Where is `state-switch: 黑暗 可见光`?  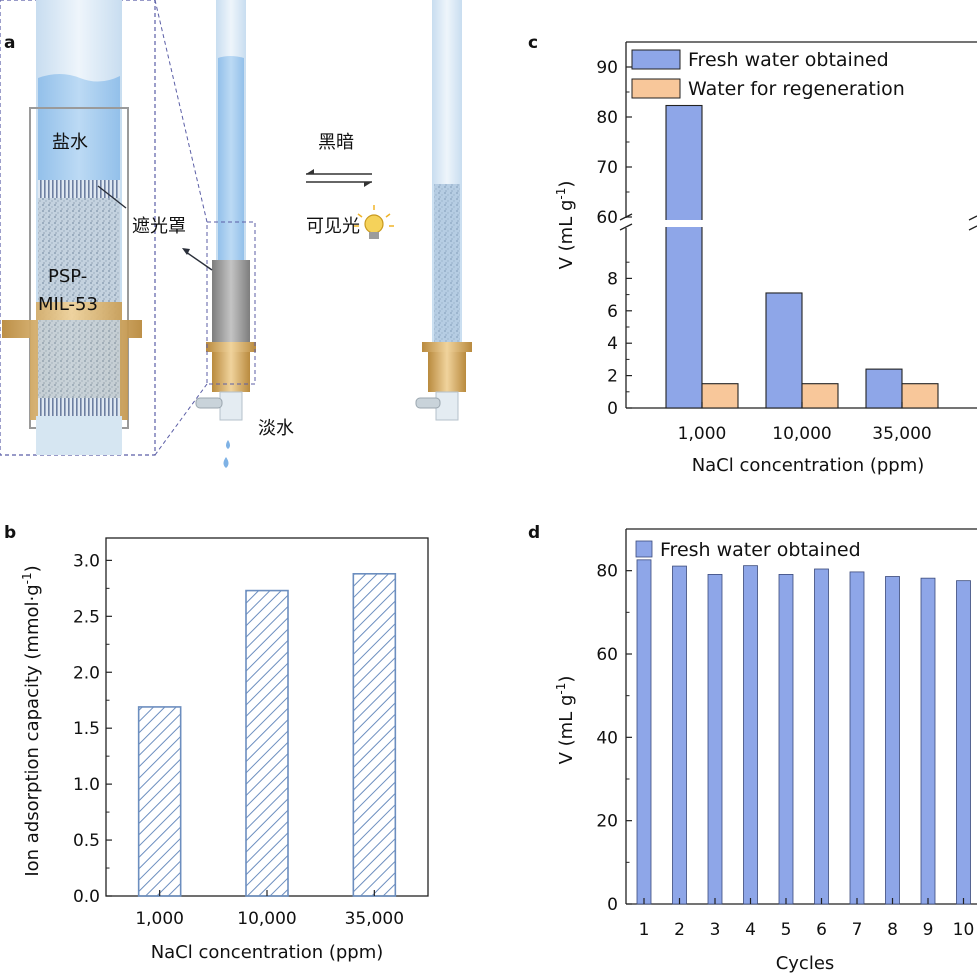 state-switch: 黑暗 可见光 is located at coordinates (350, 185).